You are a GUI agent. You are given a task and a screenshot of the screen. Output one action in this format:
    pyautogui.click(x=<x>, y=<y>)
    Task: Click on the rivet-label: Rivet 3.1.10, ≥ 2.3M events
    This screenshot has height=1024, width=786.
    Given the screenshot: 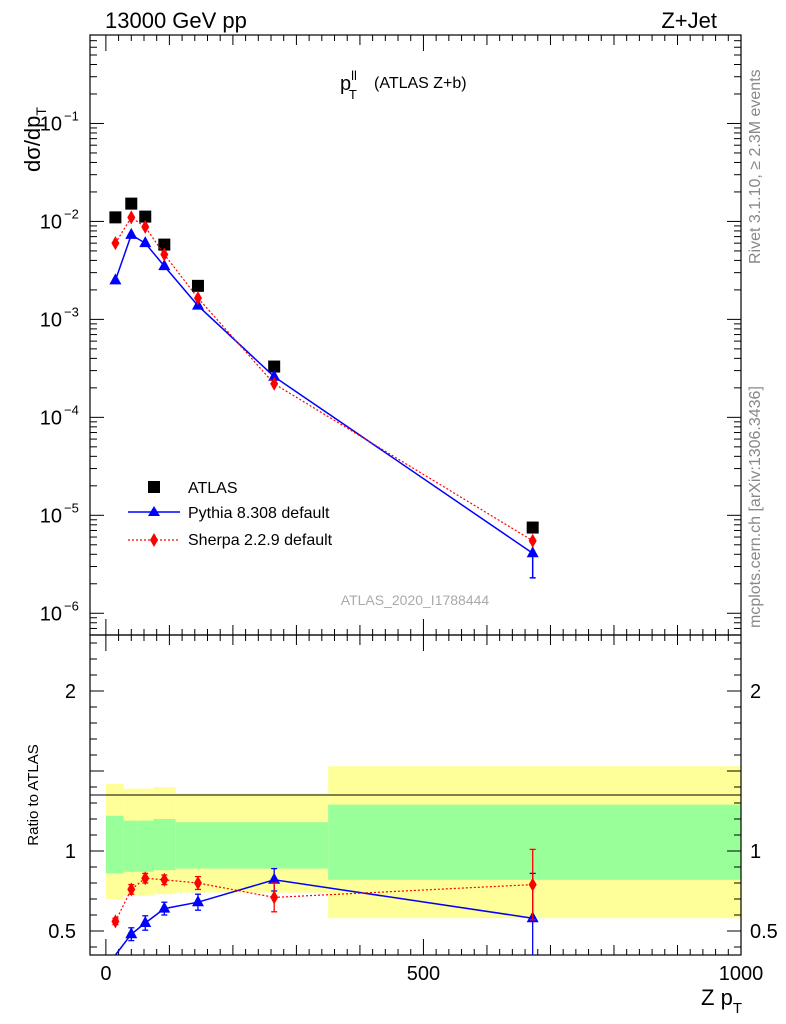 What is the action you would take?
    pyautogui.click(x=755, y=166)
    